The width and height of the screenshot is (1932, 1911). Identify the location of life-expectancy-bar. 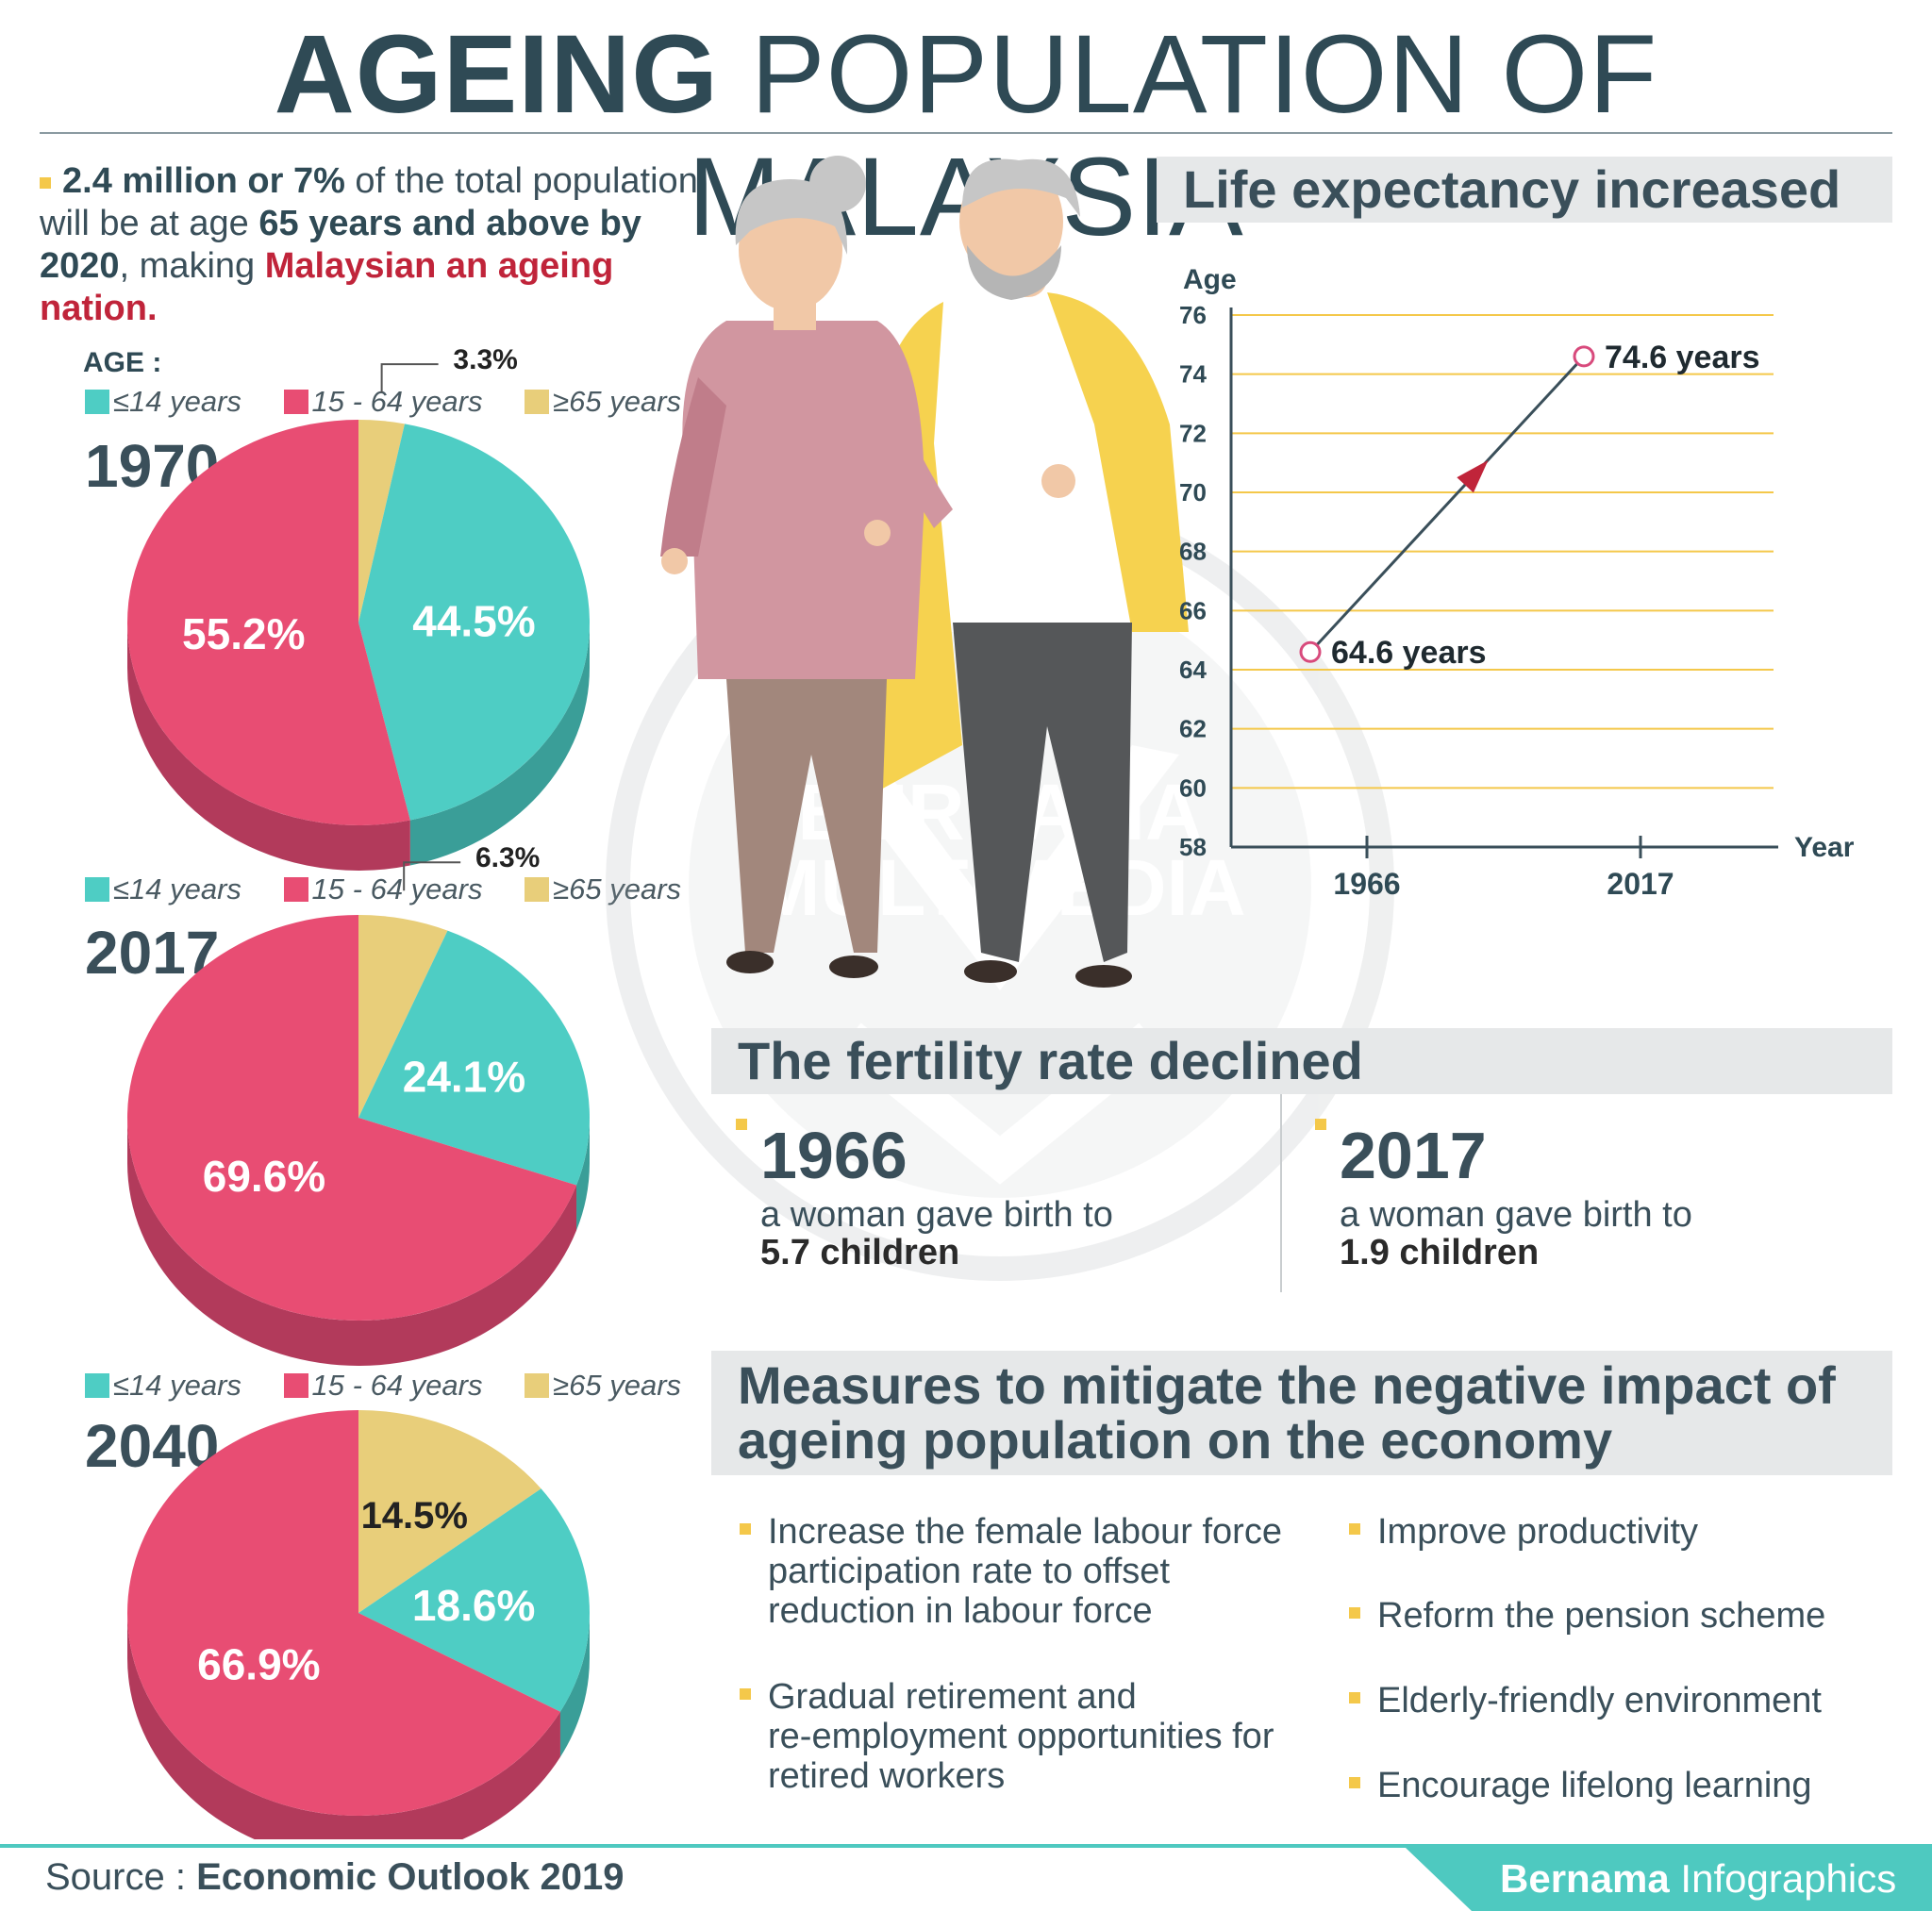
(1525, 190).